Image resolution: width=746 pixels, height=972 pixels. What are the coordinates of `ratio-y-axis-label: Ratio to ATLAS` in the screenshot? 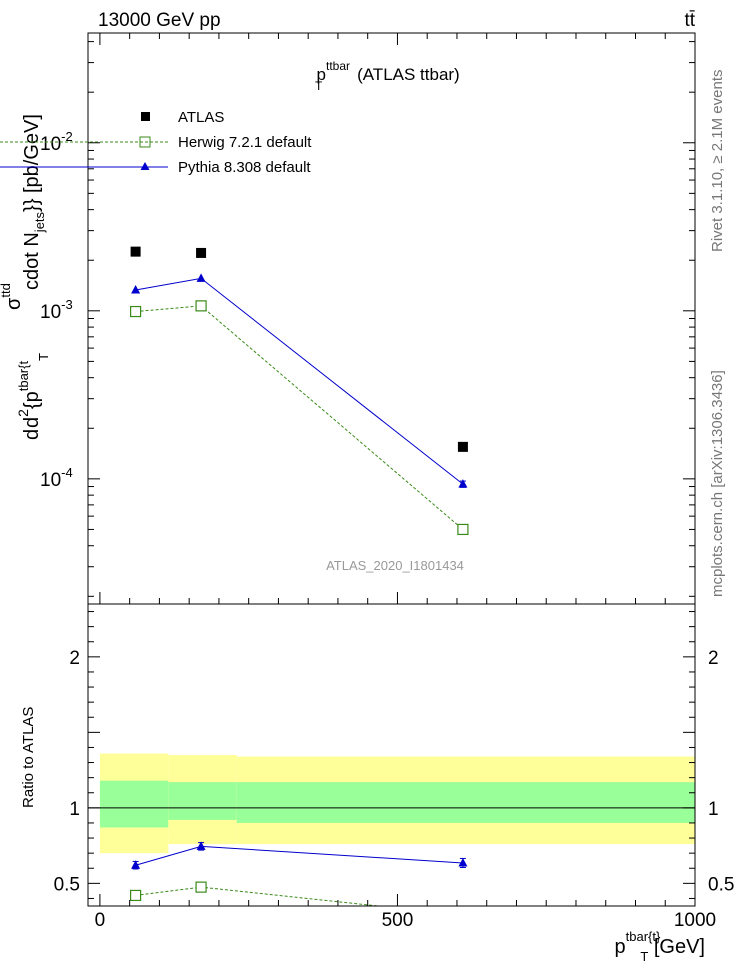 It's located at (28, 757).